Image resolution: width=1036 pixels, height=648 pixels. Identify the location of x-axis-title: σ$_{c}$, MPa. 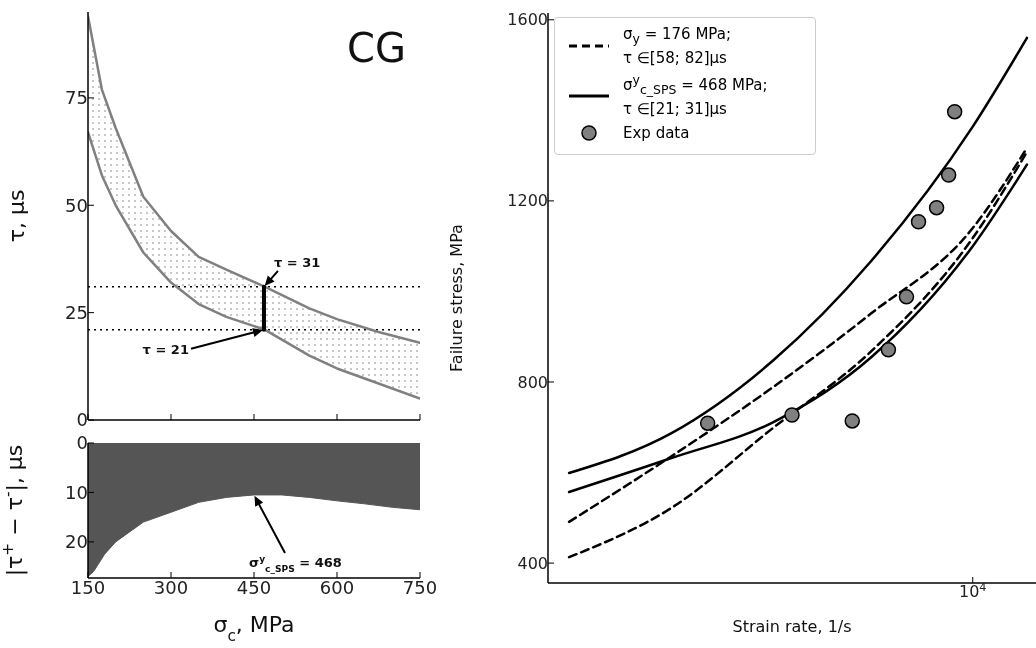
(254, 628).